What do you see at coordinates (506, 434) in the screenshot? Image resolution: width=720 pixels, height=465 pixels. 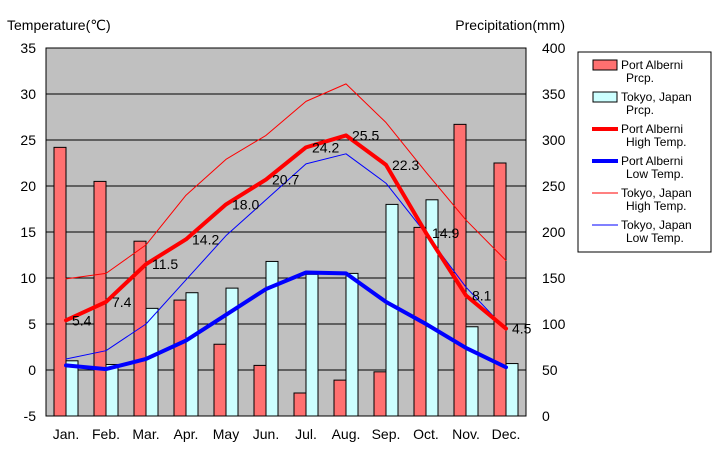 I see `x-tick-label: Dec.` at bounding box center [506, 434].